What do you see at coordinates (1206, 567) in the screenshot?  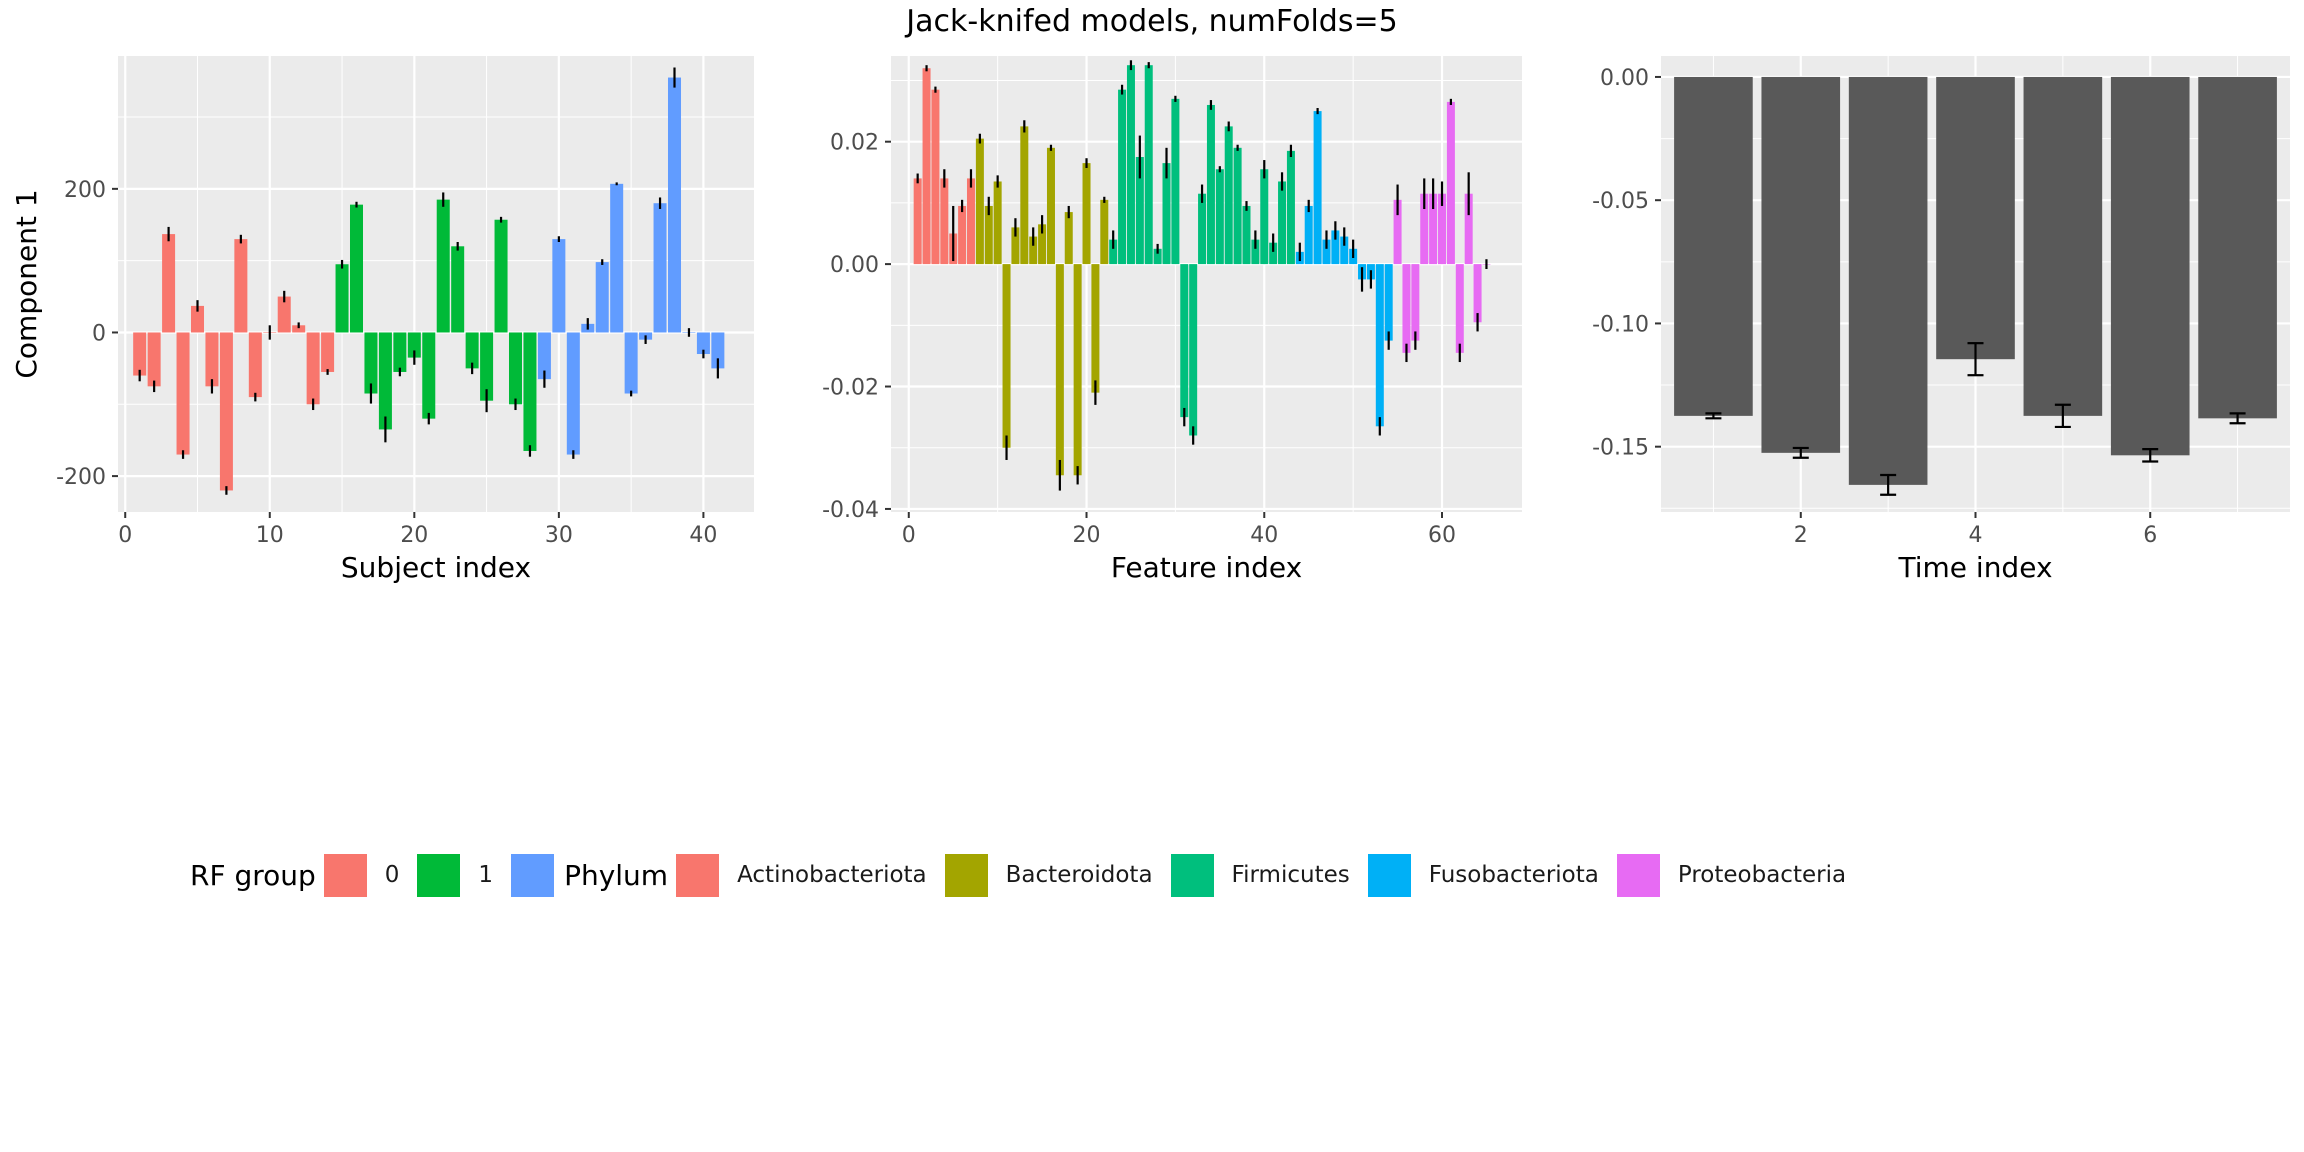 I see `x-axis-title: Feature index` at bounding box center [1206, 567].